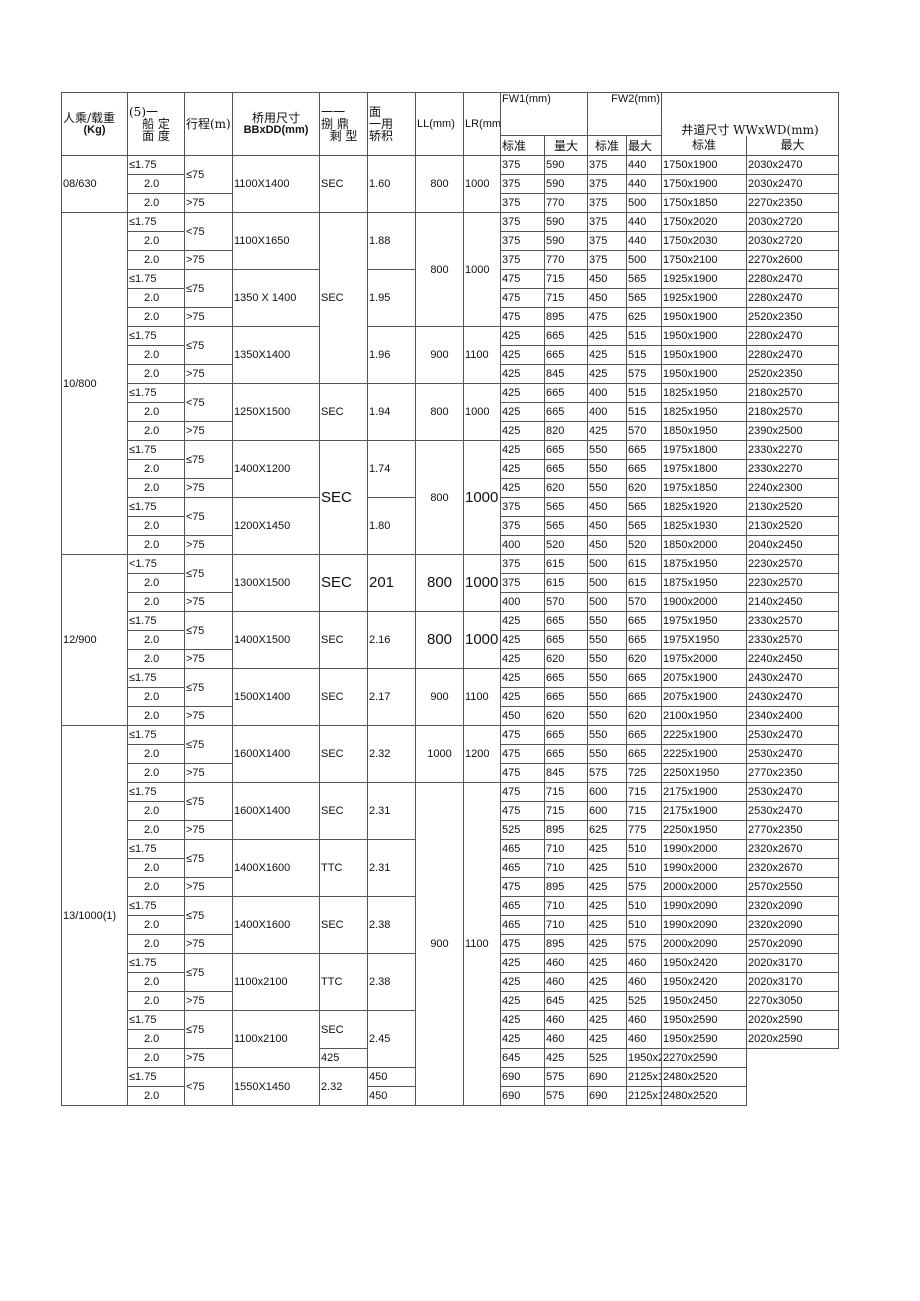  What do you see at coordinates (276, 412) in the screenshot?
I see `car-size-cell: 1250X1500` at bounding box center [276, 412].